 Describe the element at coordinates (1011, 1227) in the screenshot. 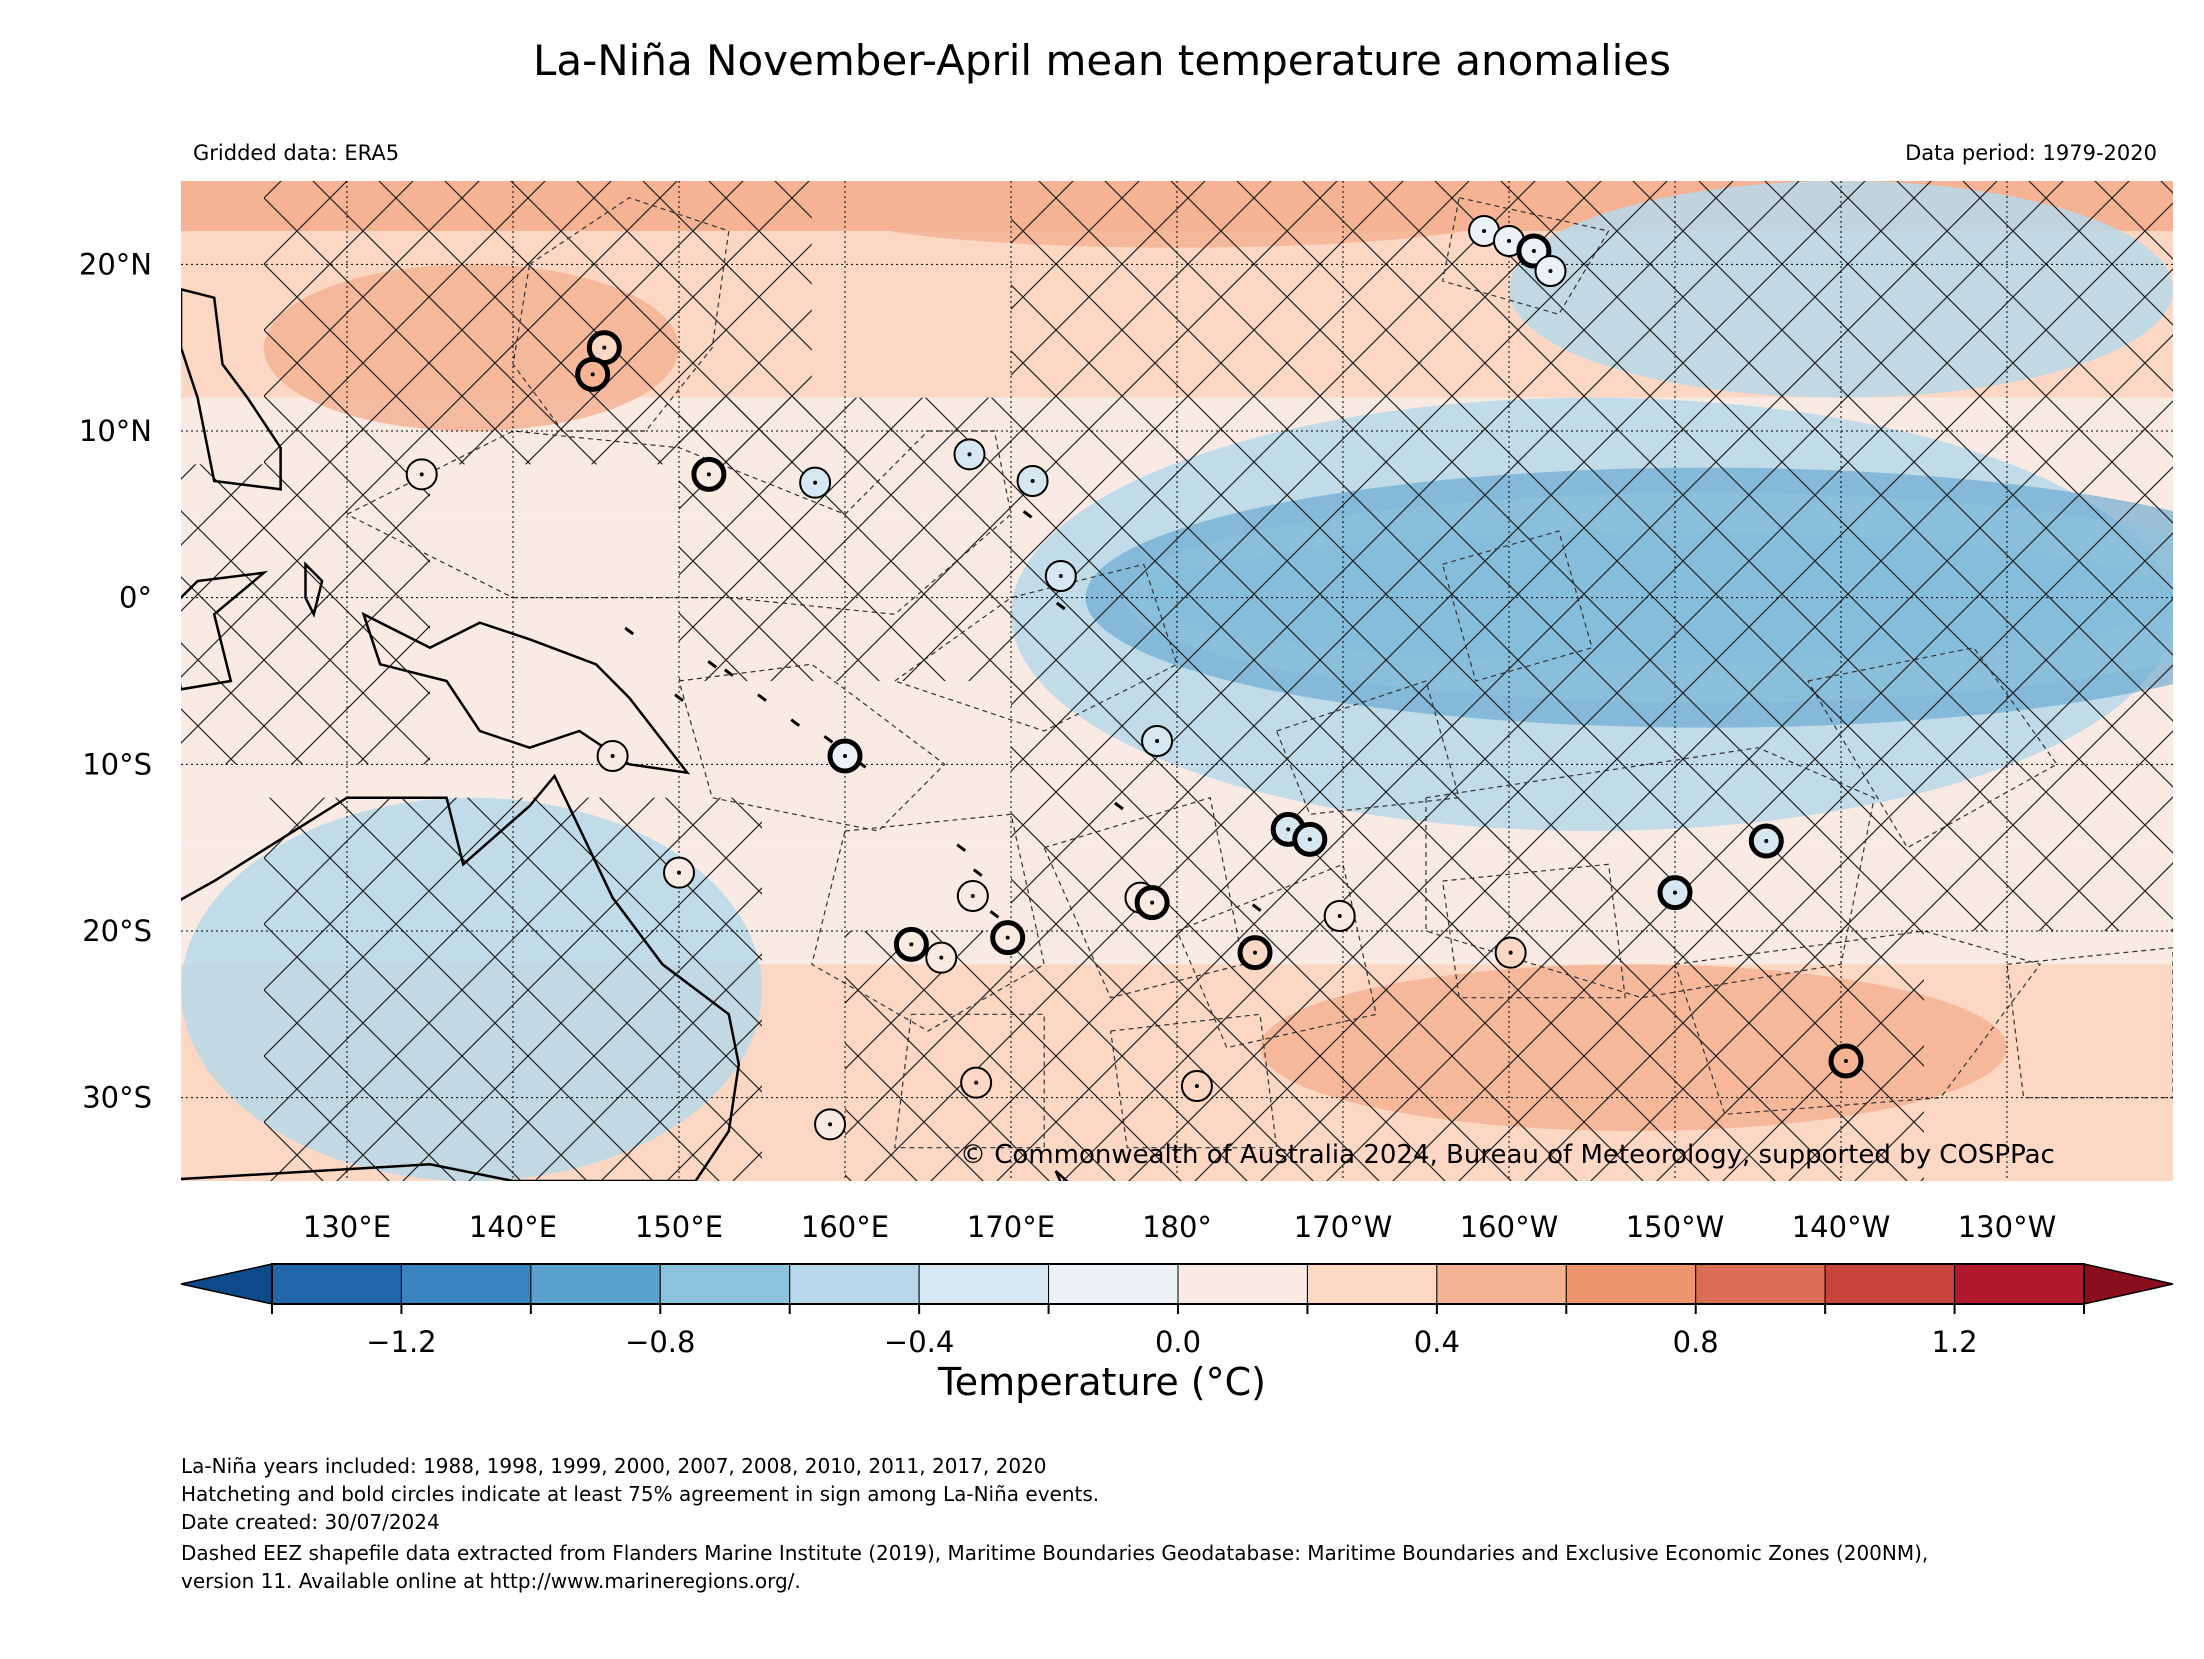

I see `lon-tick-label: 170°E` at that location.